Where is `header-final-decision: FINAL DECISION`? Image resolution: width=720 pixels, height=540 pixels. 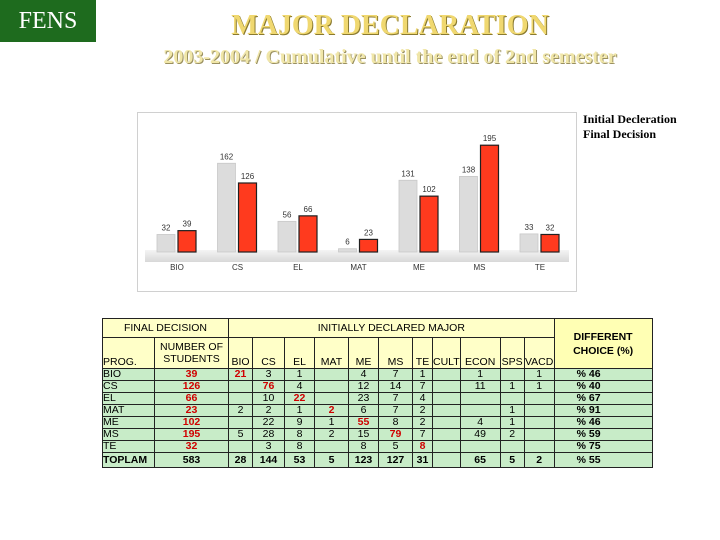
header-final-decision: FINAL DECISION is located at coordinates (165, 328).